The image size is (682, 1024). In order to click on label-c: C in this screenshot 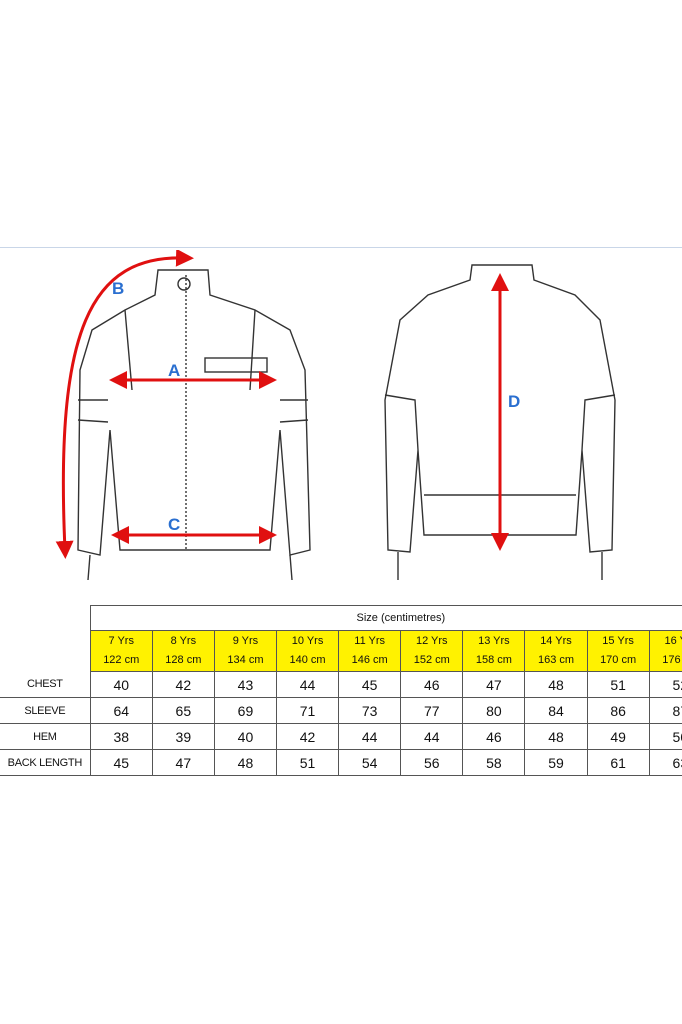, I will do `click(174, 524)`.